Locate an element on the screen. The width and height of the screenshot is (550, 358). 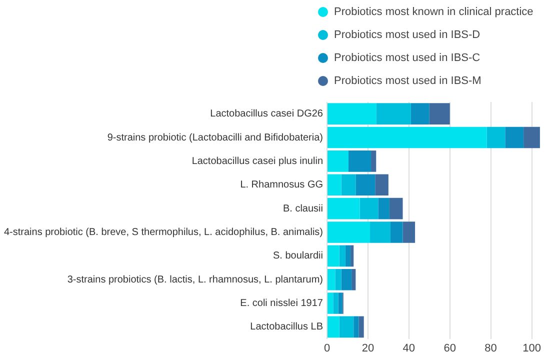
y-tick-label: 4-strains probiotic (B. breve, S thermophilus, L. acidophilus, B. animalis) is located at coordinates (163, 232).